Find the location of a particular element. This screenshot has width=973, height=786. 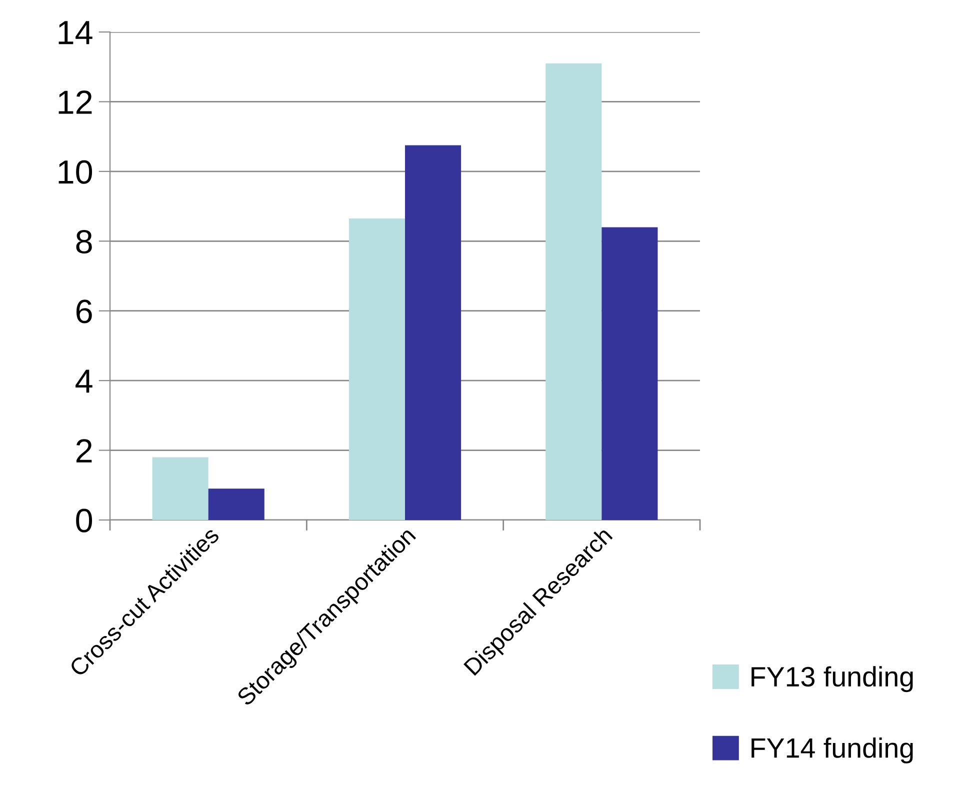

y-tick-label: 14 is located at coordinates (75, 32).